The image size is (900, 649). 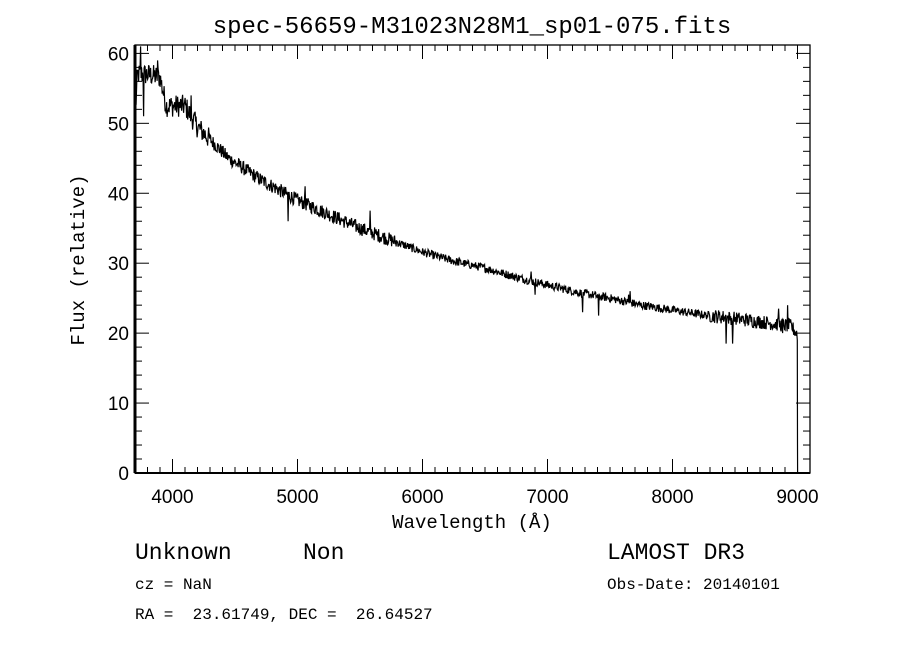 What do you see at coordinates (547, 497) in the screenshot?
I see `x-tick-label: 7000` at bounding box center [547, 497].